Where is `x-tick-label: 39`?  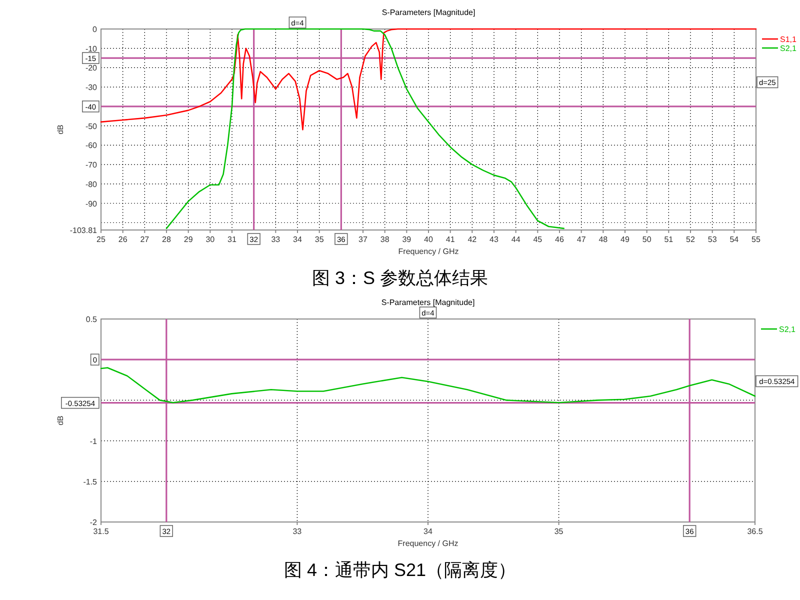
x-tick-label: 39 is located at coordinates (407, 239).